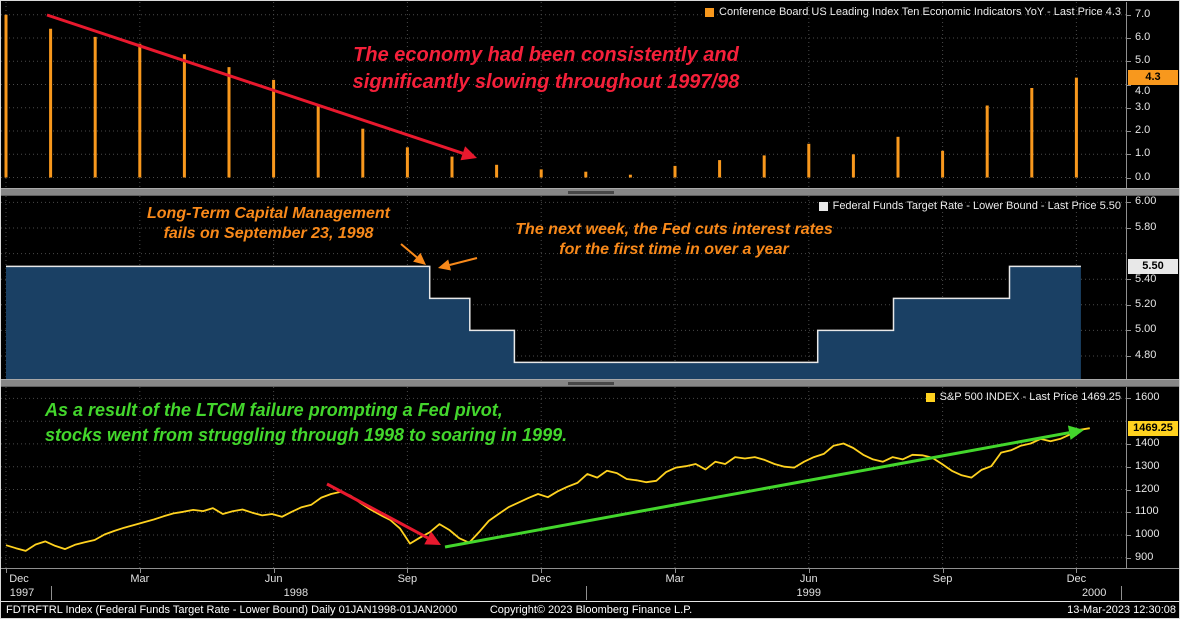 The width and height of the screenshot is (1180, 619). I want to click on orange-swatch-icon, so click(710, 12).